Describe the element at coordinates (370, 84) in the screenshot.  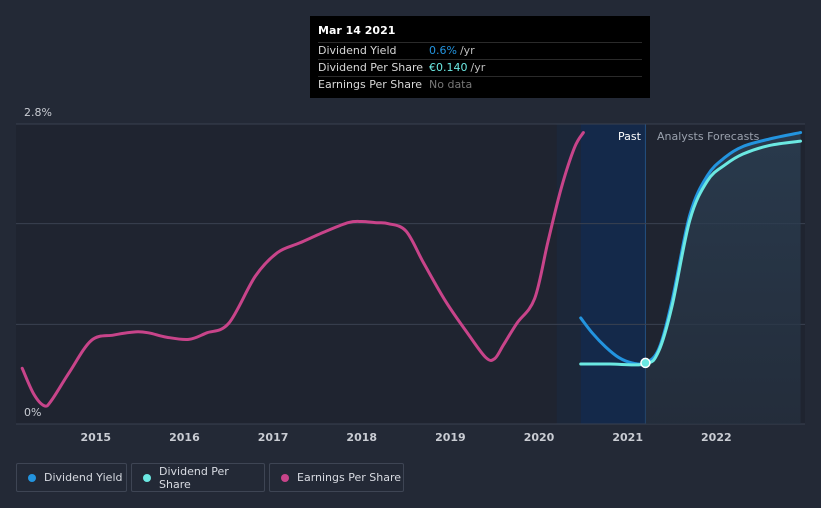
I see `tooltip-label: Earnings Per Share` at that location.